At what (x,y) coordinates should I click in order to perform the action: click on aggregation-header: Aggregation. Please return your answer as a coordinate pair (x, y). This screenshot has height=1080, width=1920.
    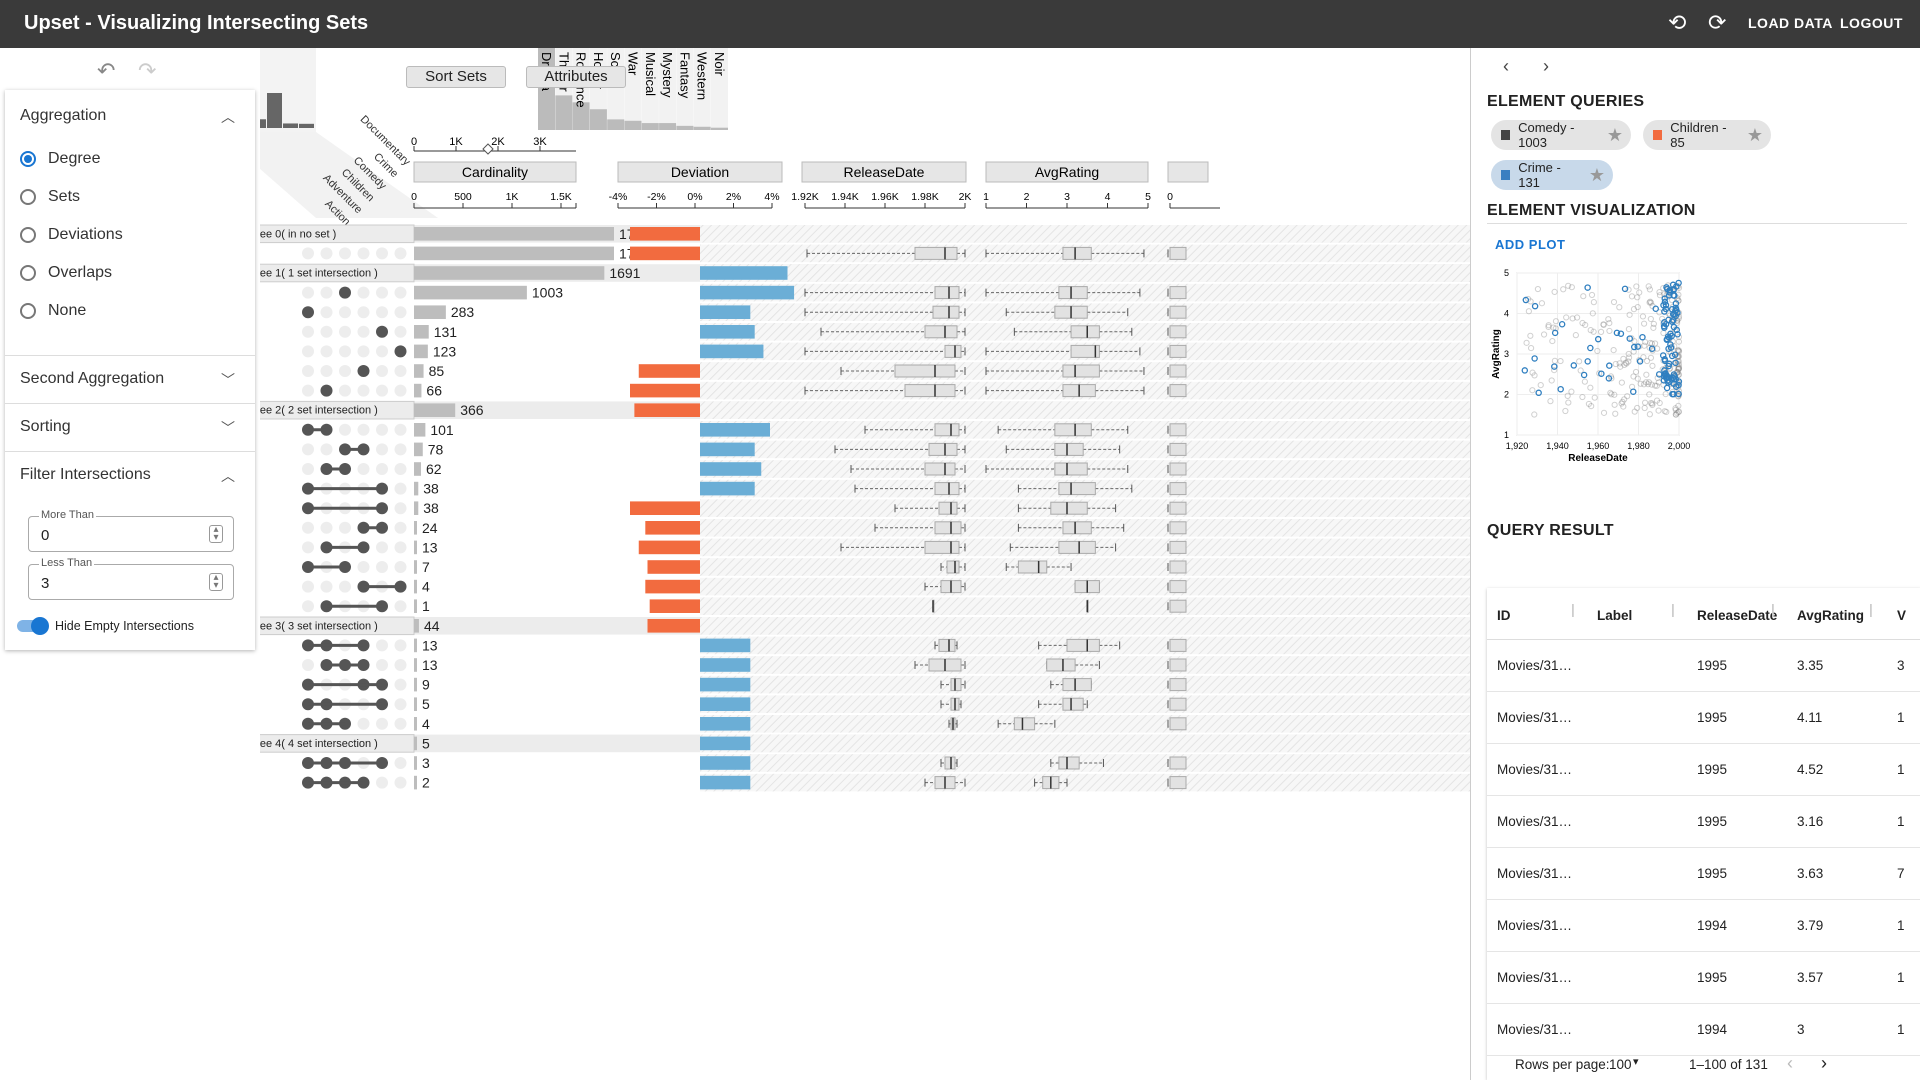
    Looking at the image, I should click on (63, 115).